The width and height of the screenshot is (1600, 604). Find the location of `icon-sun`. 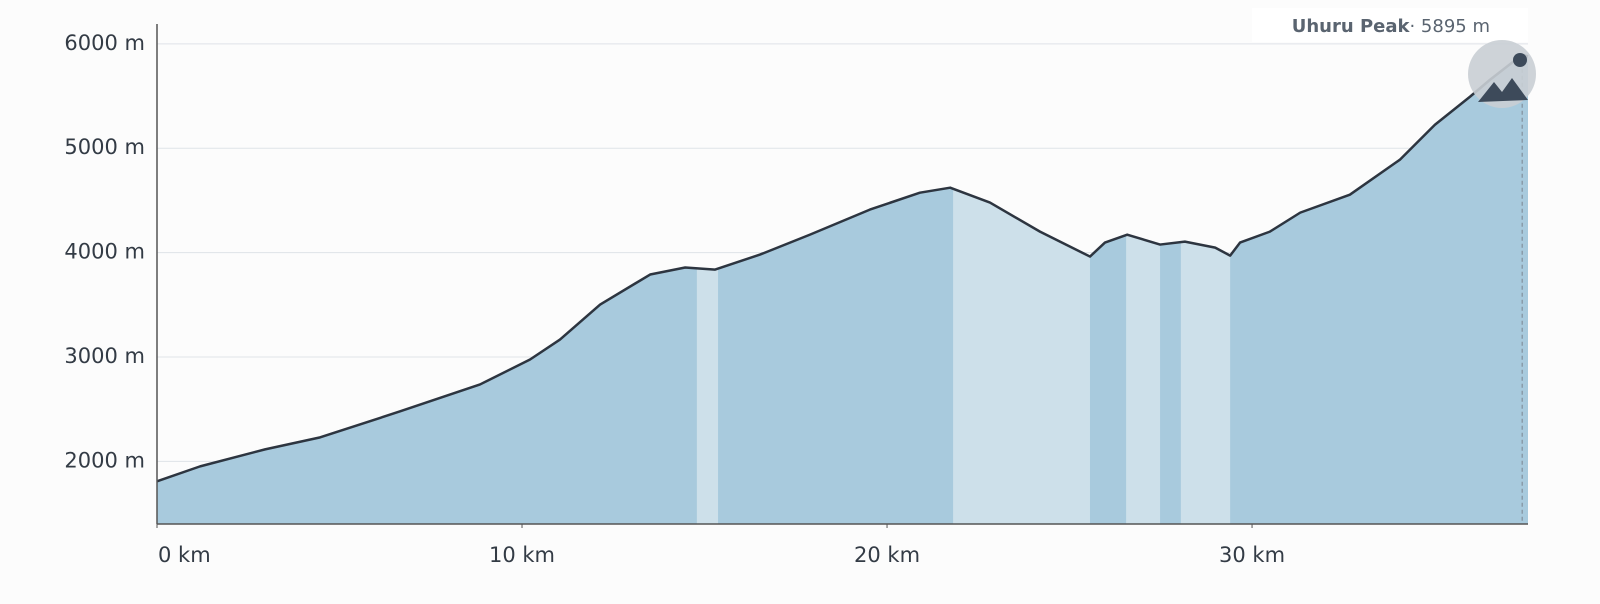

icon-sun is located at coordinates (1520, 60).